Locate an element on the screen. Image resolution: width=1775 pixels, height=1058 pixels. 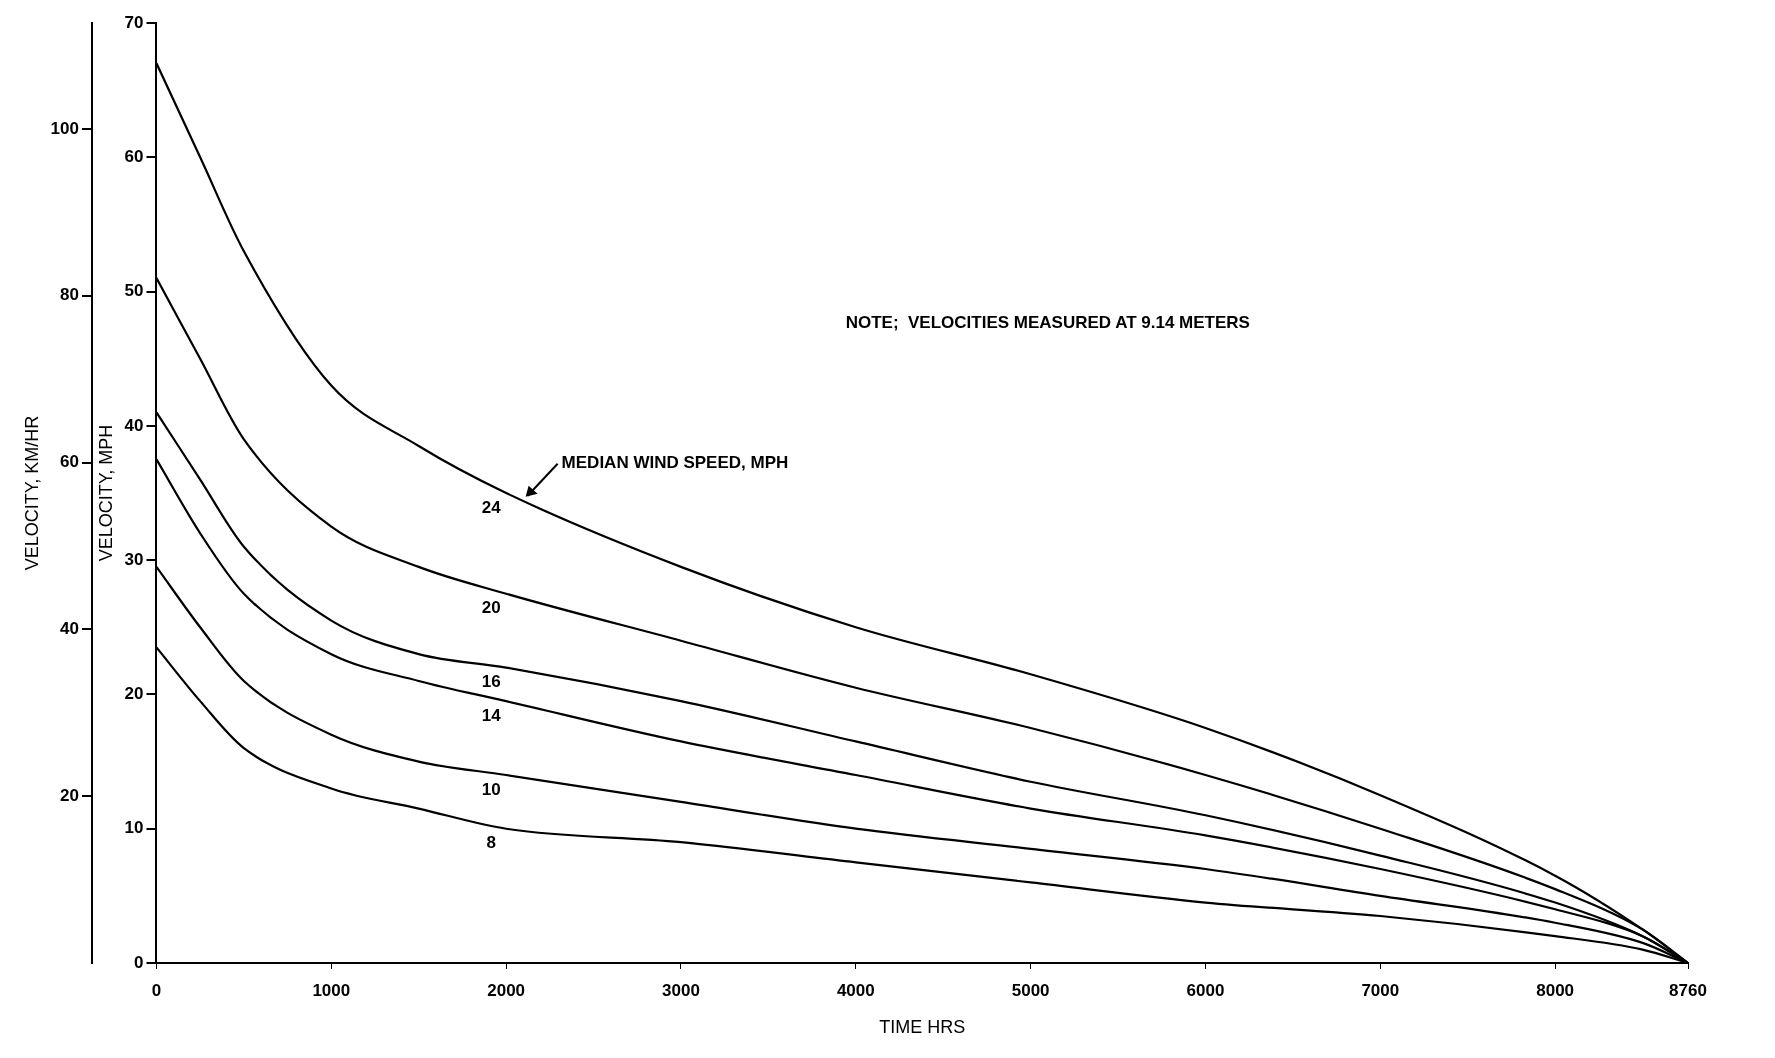
y-tick-label: 30 is located at coordinates (134, 559).